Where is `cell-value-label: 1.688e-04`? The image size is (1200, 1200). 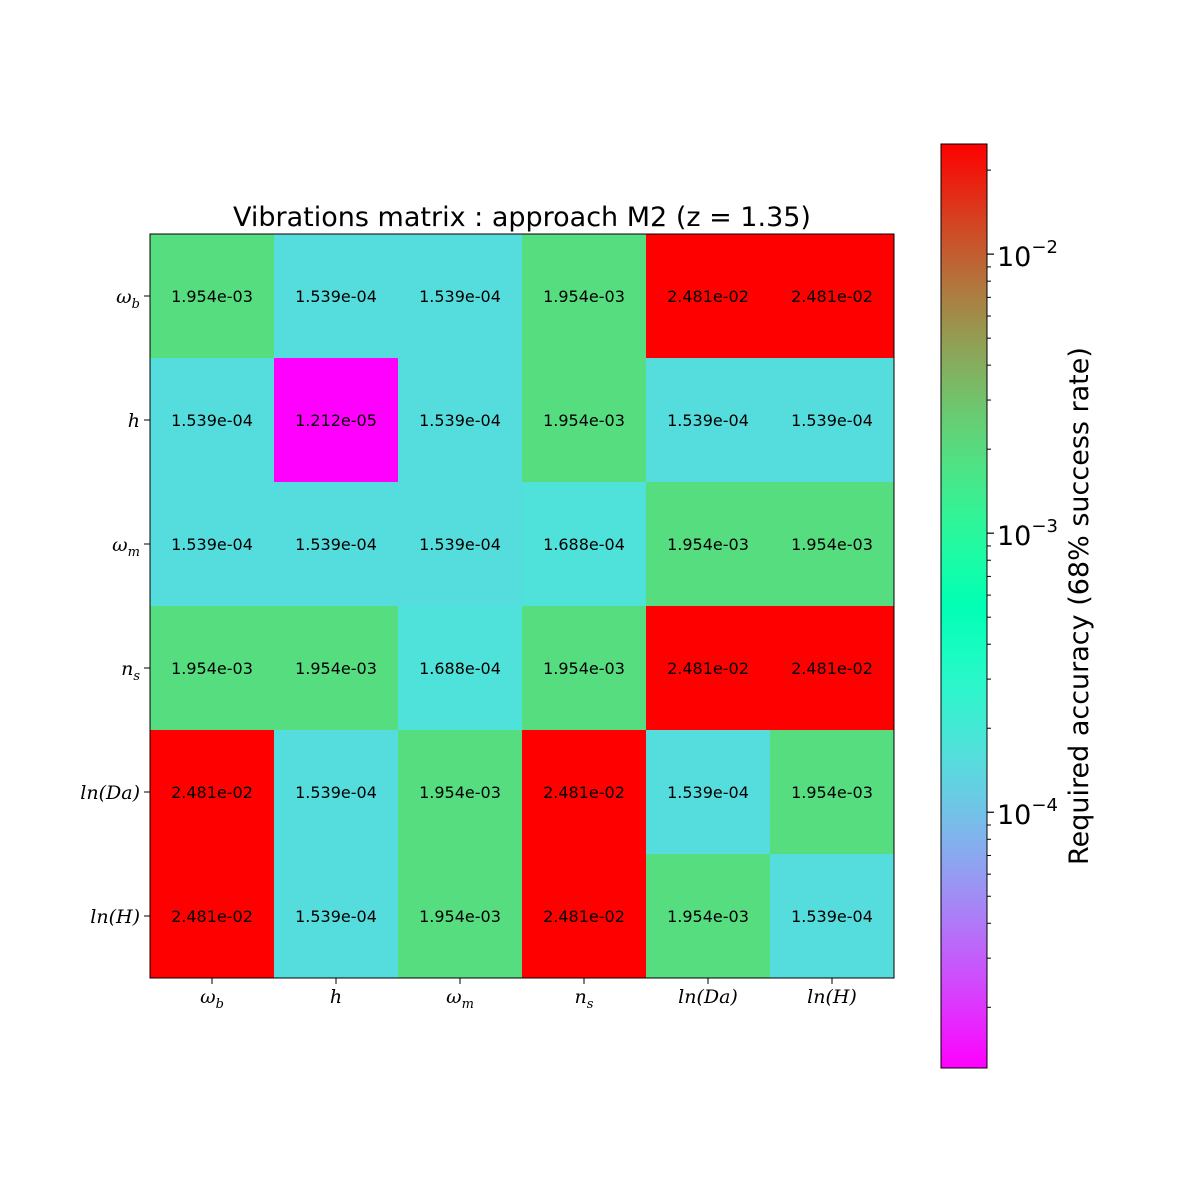 cell-value-label: 1.688e-04 is located at coordinates (584, 544).